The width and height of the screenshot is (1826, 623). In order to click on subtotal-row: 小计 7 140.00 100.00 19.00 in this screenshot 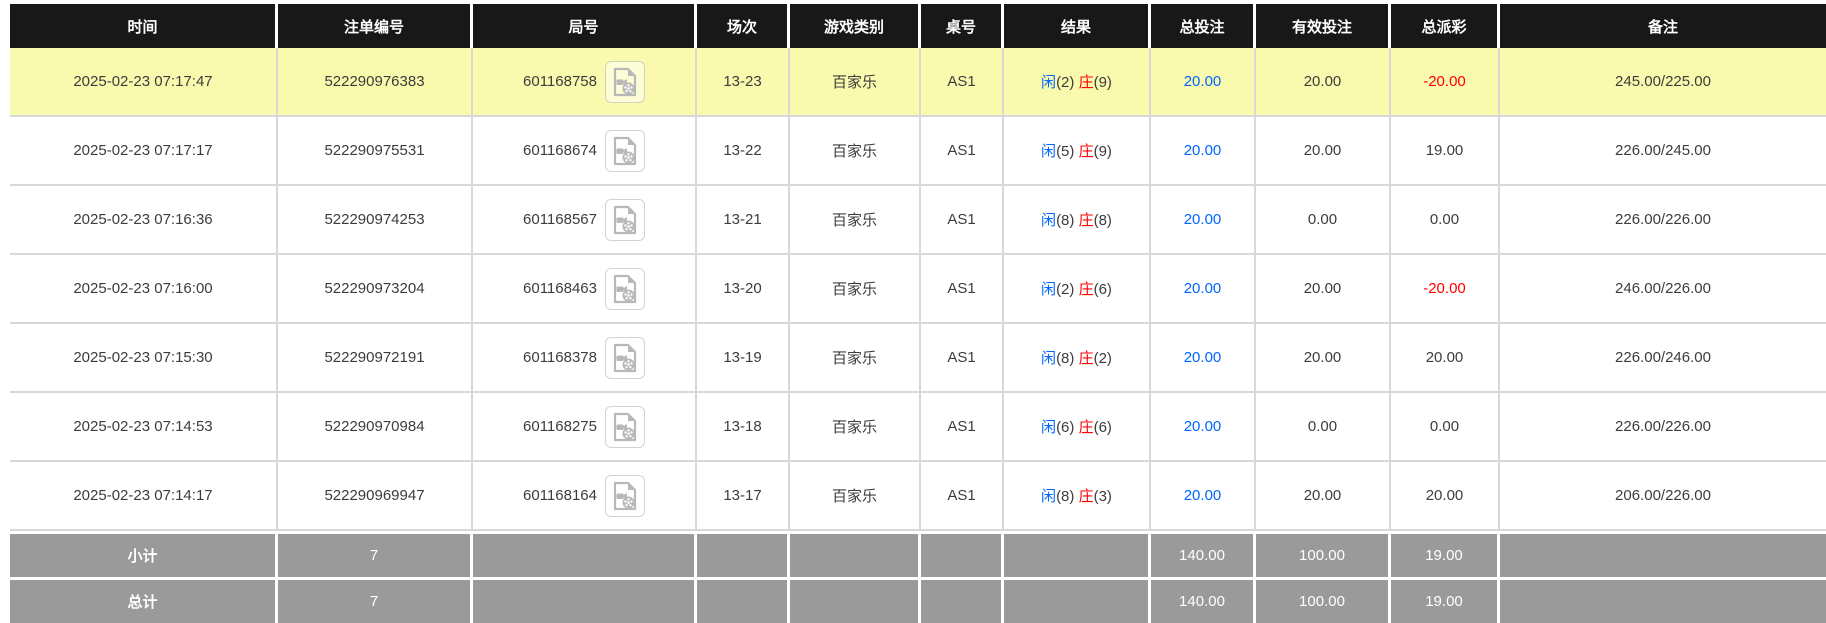, I will do `click(918, 554)`.